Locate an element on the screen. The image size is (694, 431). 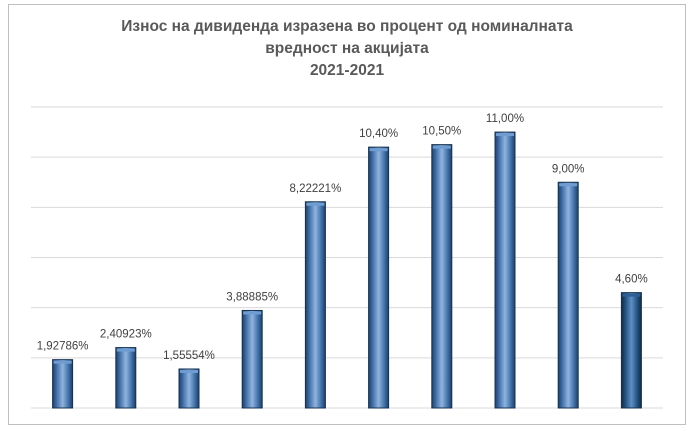
data-label-1: 1,92786% is located at coordinates (63, 347).